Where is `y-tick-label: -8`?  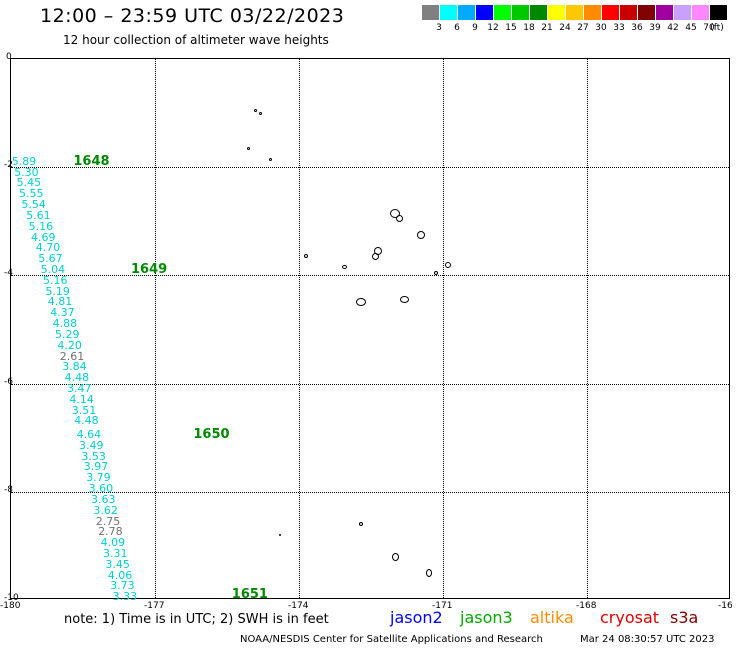 y-tick-label: -8 is located at coordinates (8, 489).